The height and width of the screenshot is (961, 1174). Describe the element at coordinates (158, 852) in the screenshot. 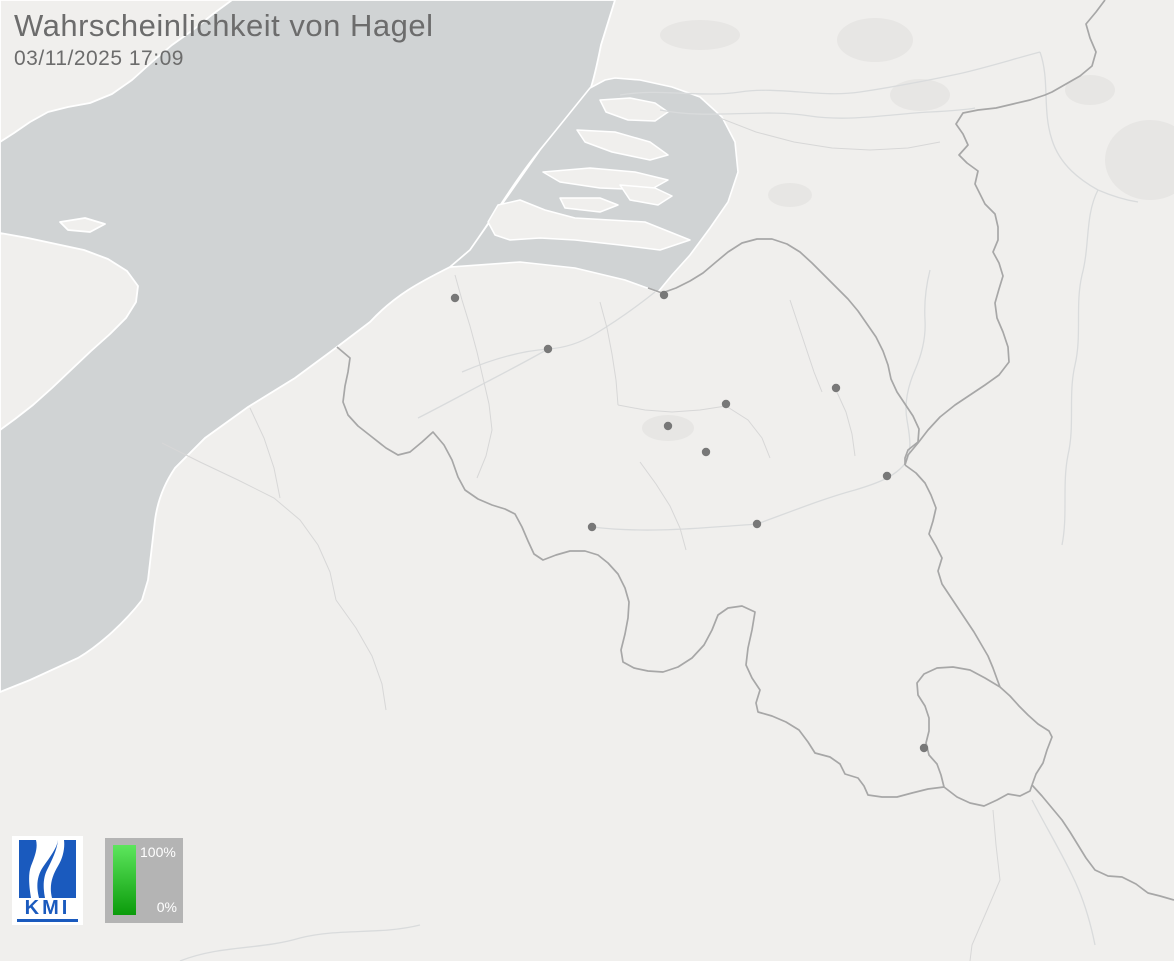

I see `legend-max-label: 100%` at that location.